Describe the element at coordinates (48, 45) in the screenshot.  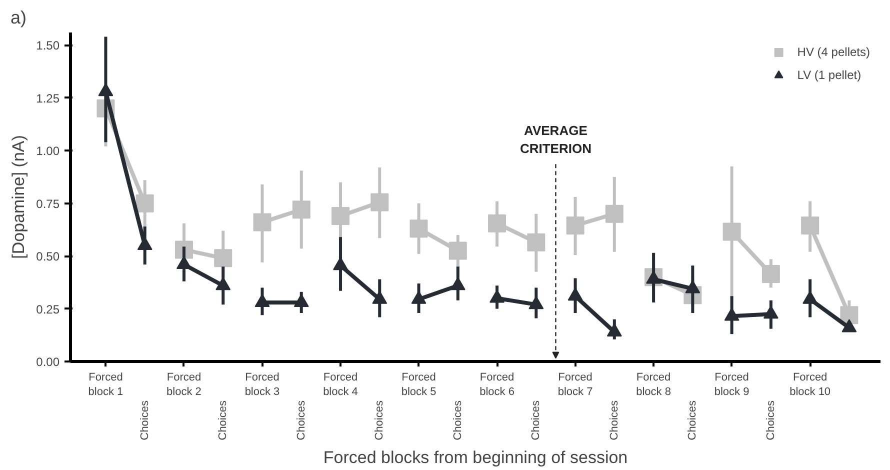
I see `y-tick-label: 1.50` at that location.